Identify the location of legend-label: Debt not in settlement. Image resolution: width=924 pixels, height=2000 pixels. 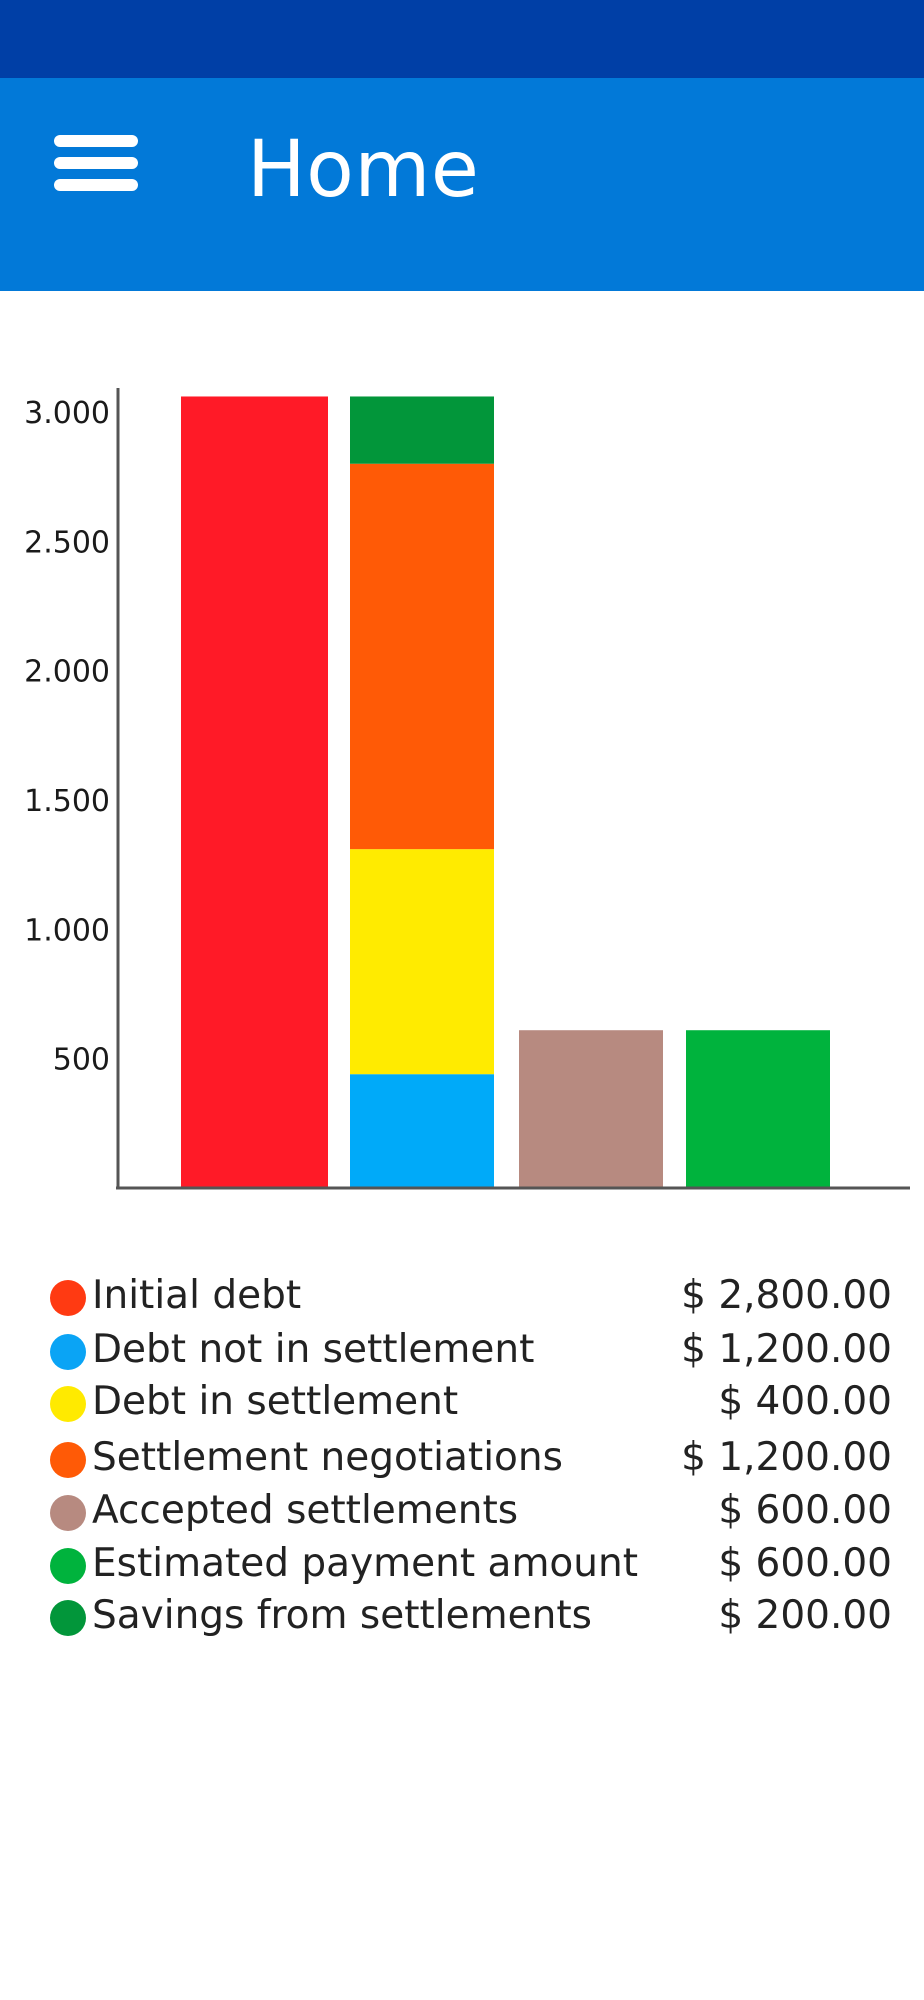
(313, 1349).